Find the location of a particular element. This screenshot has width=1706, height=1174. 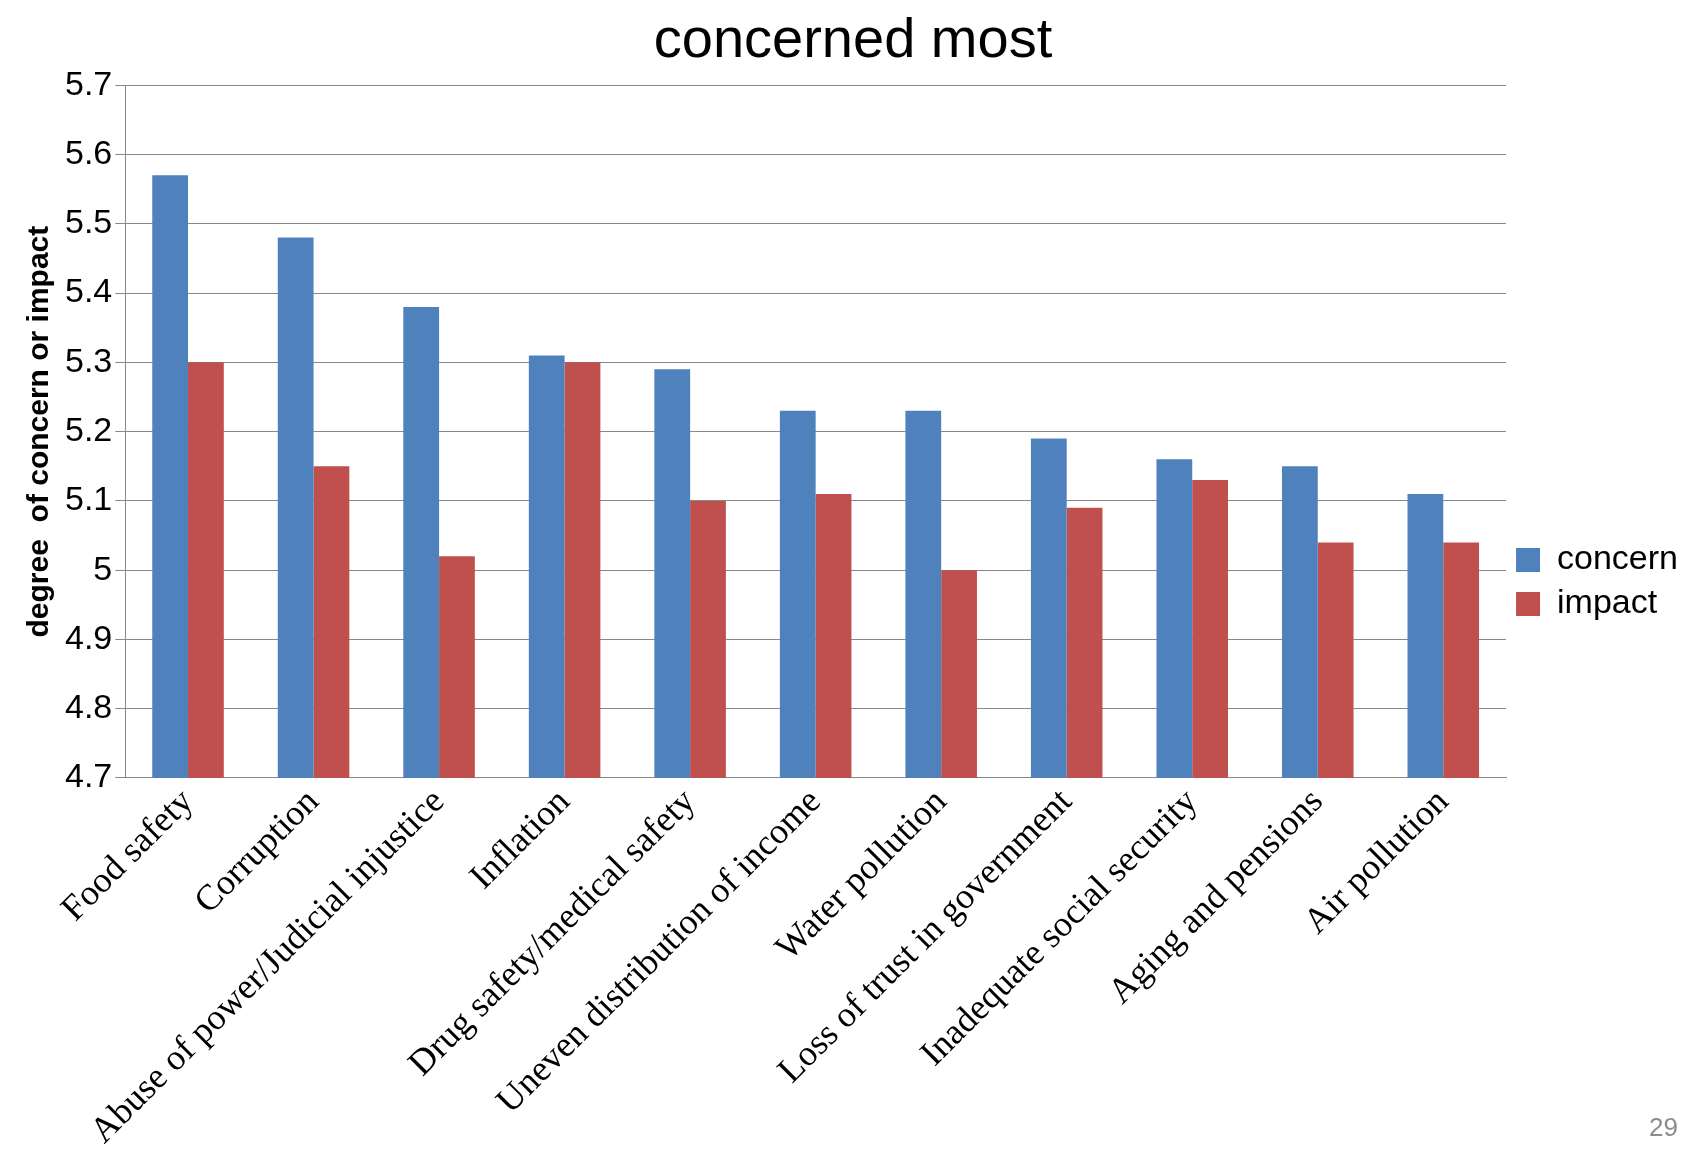

y-tick-label: 4.9 is located at coordinates (89, 636).